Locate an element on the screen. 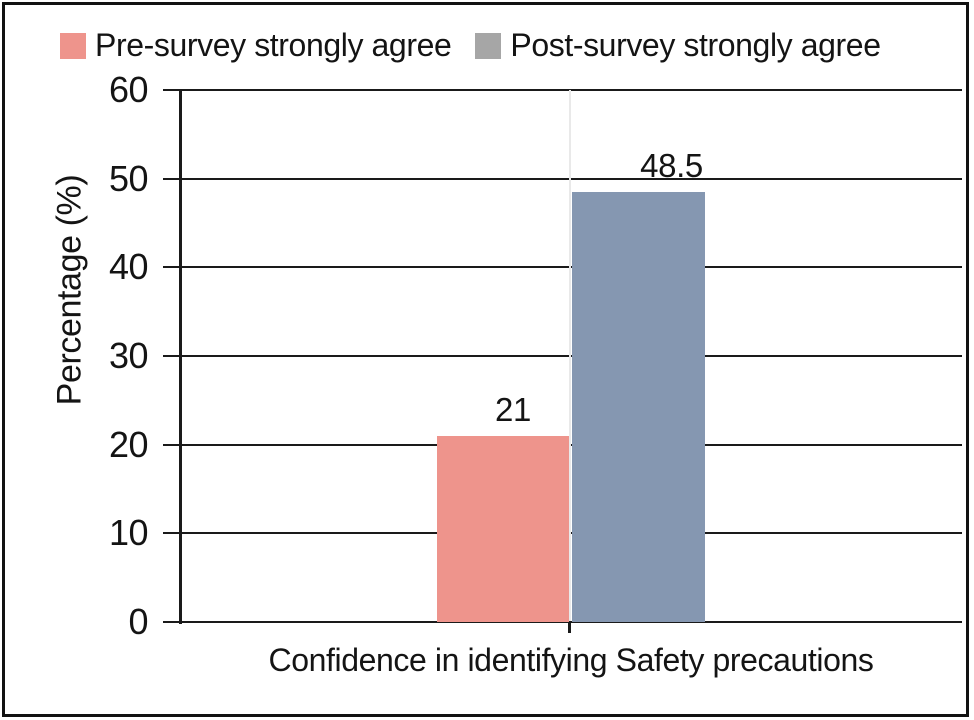 Image resolution: width=974 pixels, height=720 pixels. legend-item-post-survey: Post-survey strongly agree is located at coordinates (678, 45).